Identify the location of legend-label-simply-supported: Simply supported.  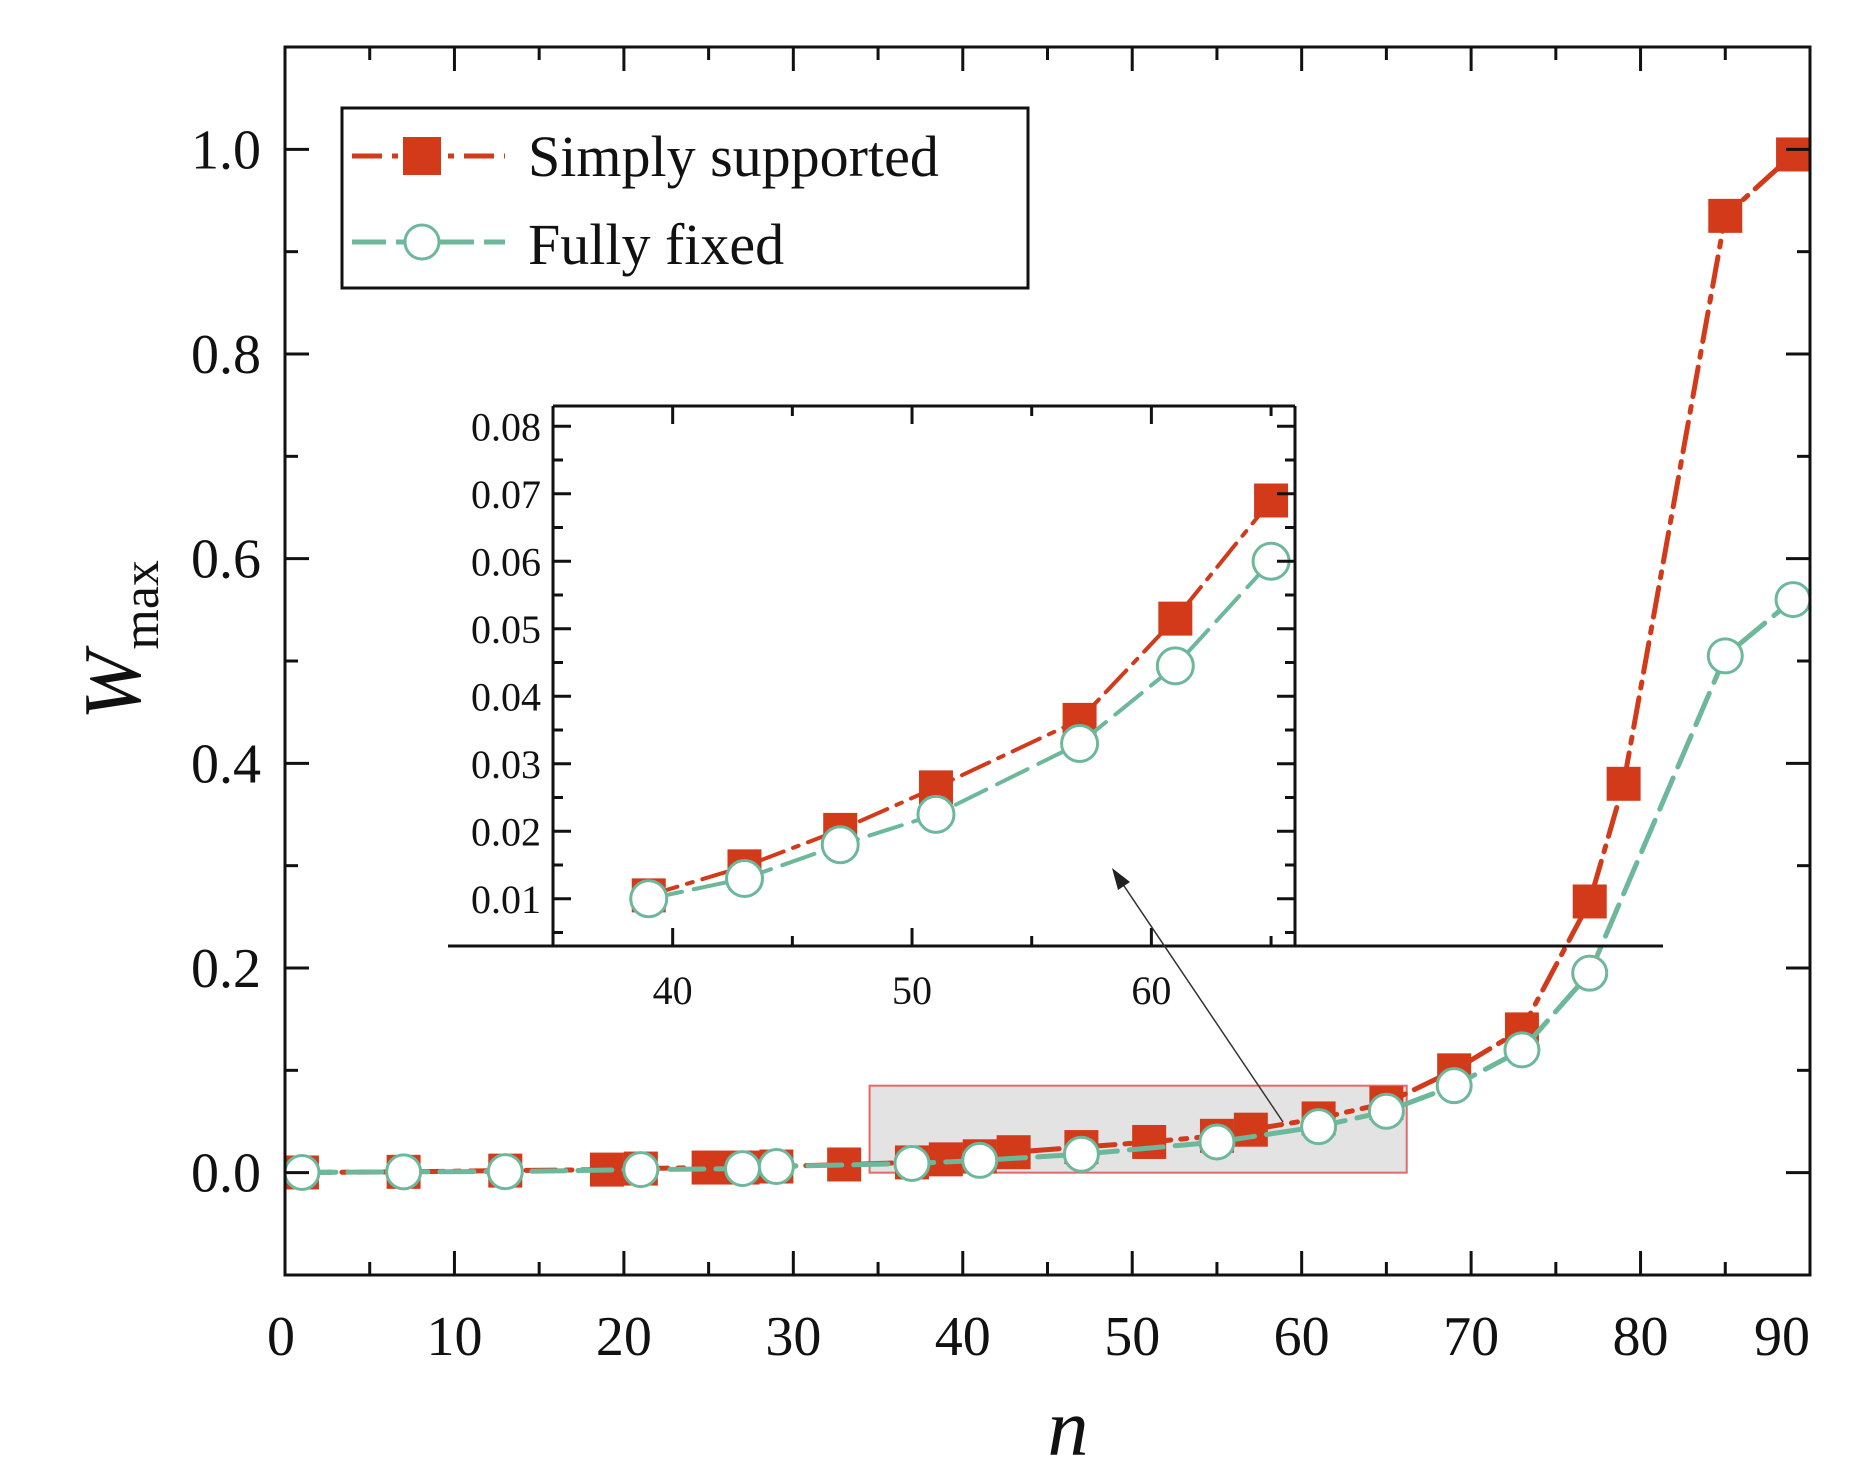
(733, 156).